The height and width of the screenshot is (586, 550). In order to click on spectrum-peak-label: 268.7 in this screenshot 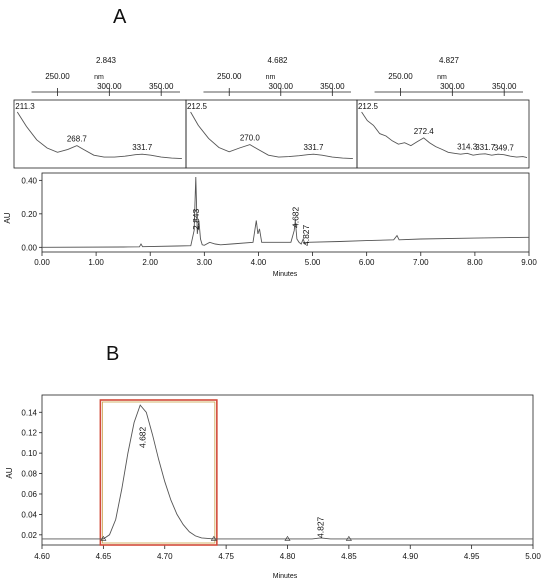, I will do `click(77, 139)`.